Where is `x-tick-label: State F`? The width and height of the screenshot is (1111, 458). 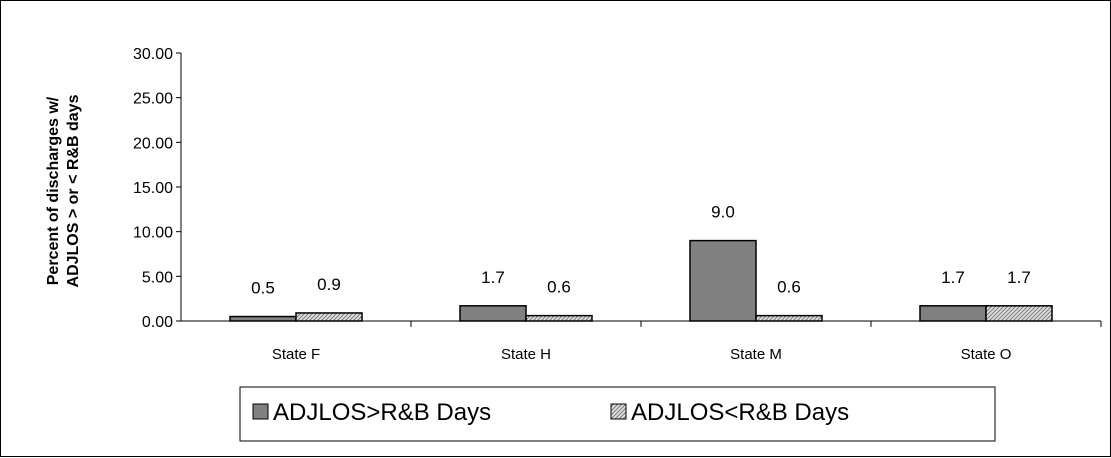 x-tick-label: State F is located at coordinates (296, 354).